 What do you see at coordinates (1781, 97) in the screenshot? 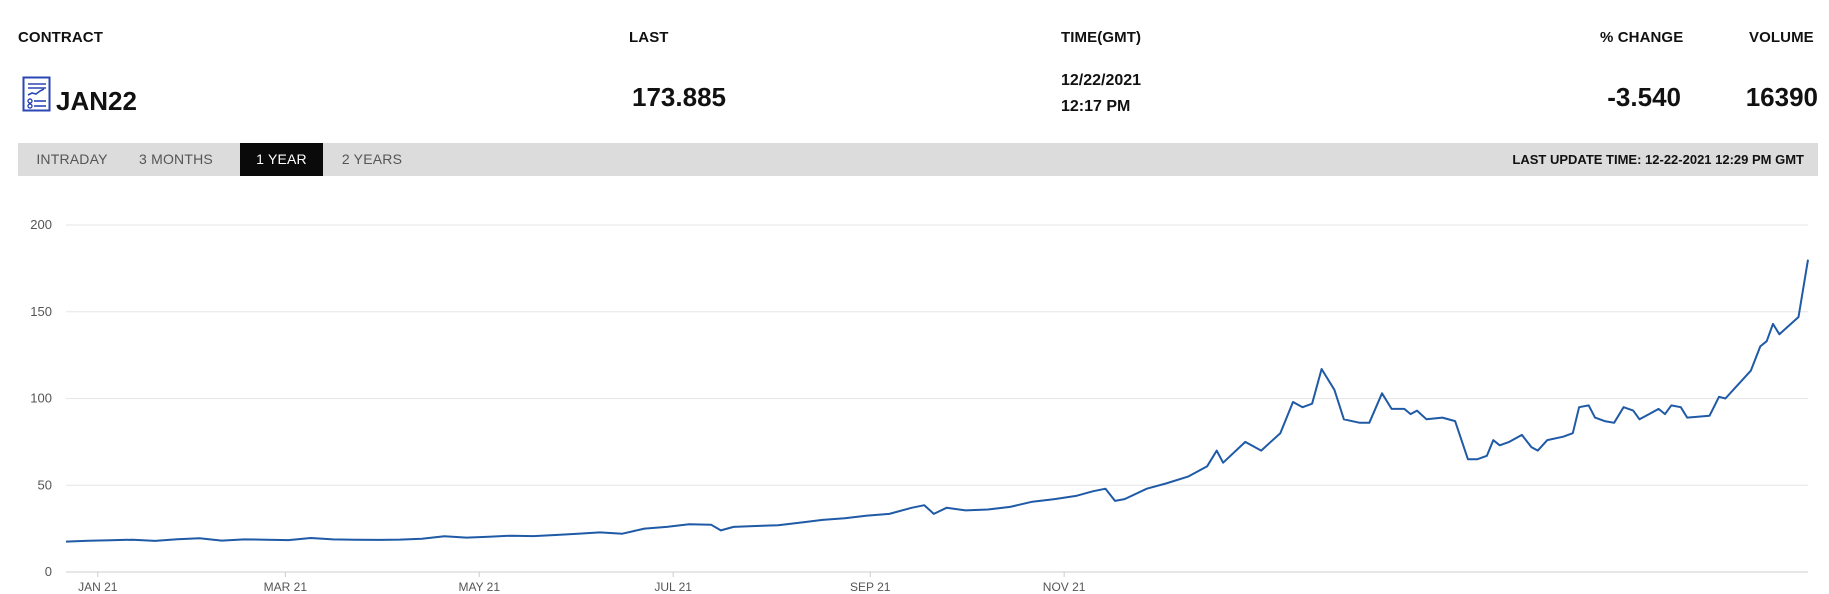
I see `volume-value: 16390` at bounding box center [1781, 97].